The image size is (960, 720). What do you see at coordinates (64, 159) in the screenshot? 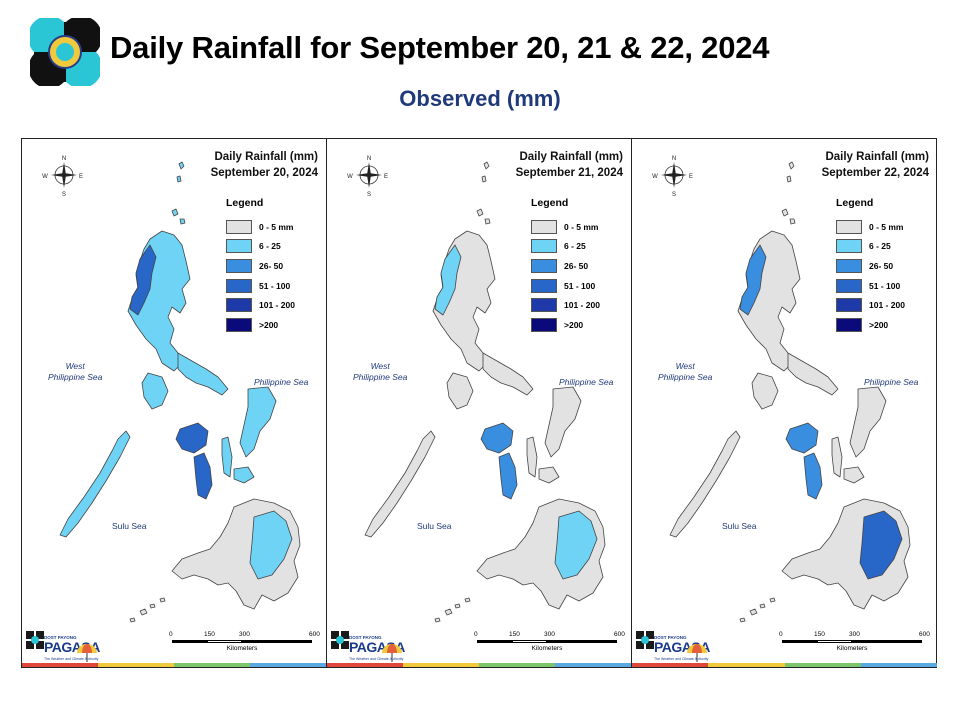
I see `compass-n-label: N` at bounding box center [64, 159].